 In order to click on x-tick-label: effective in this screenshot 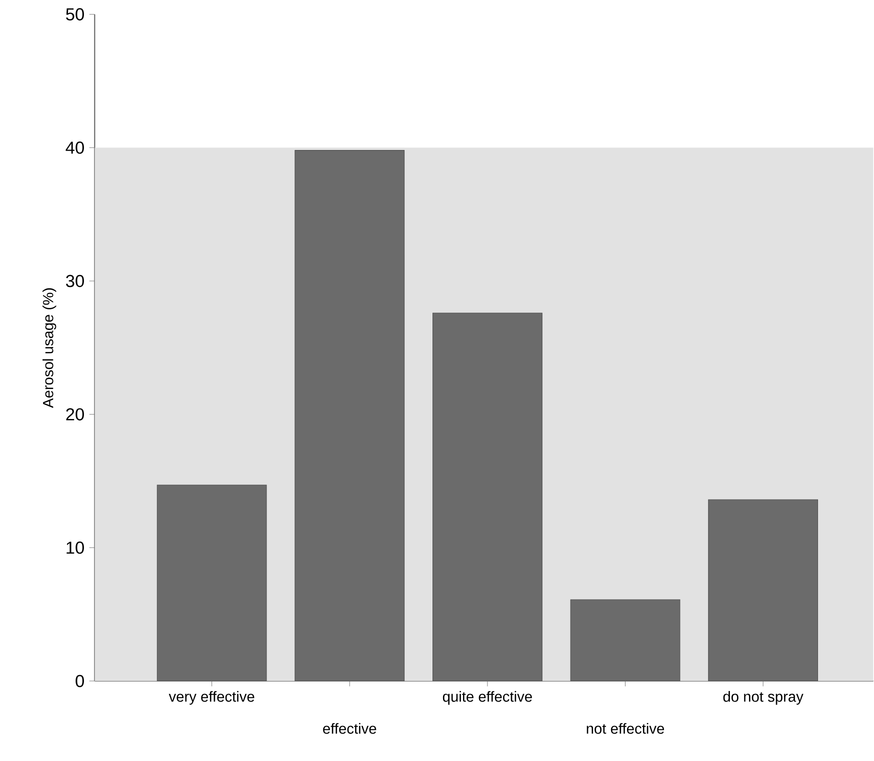, I will do `click(349, 728)`.